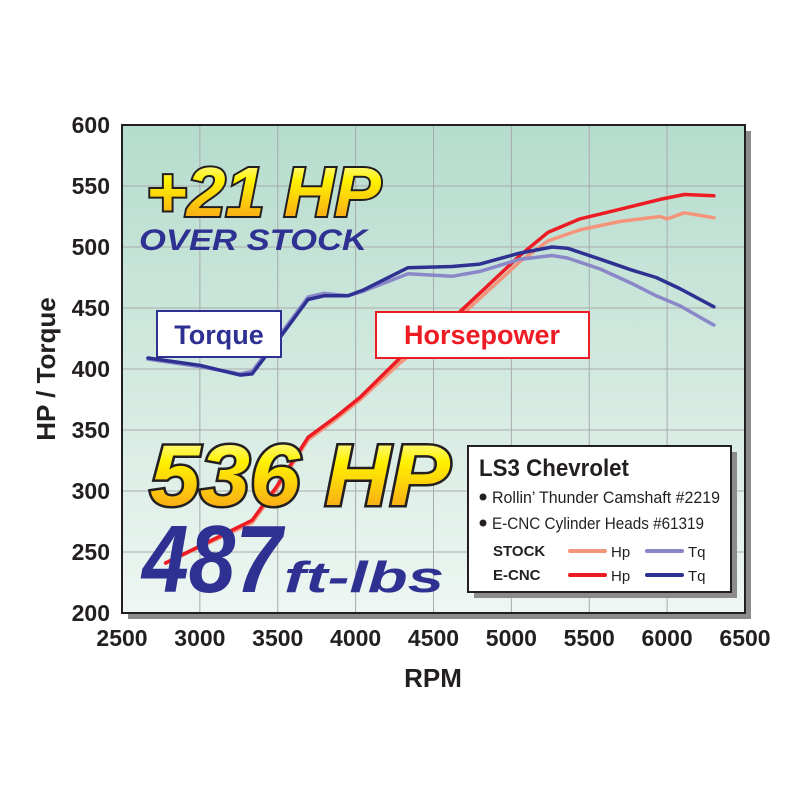  Describe the element at coordinates (91, 125) in the screenshot. I see `y-tick-label: 600` at that location.